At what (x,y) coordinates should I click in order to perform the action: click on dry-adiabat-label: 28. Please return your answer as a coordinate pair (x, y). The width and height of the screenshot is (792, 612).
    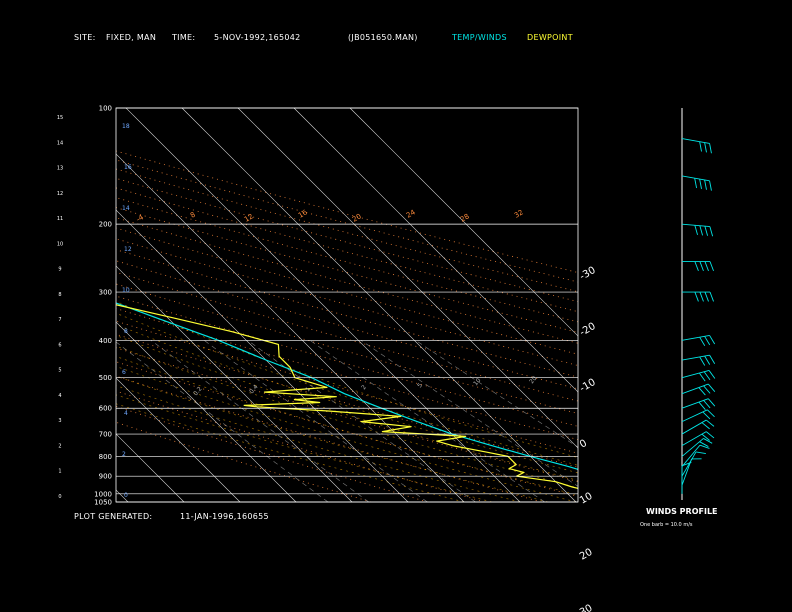
    Looking at the image, I should click on (465, 217).